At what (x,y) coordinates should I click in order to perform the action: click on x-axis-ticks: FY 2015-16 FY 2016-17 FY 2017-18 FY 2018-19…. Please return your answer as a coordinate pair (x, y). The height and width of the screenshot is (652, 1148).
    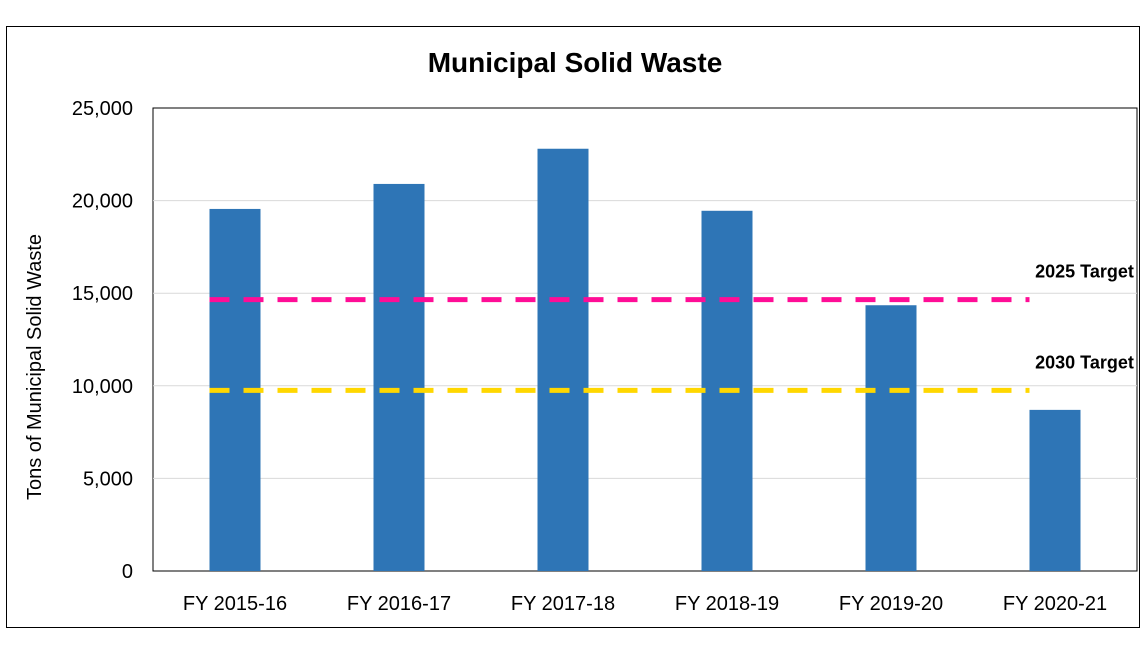
    Looking at the image, I should click on (645, 604).